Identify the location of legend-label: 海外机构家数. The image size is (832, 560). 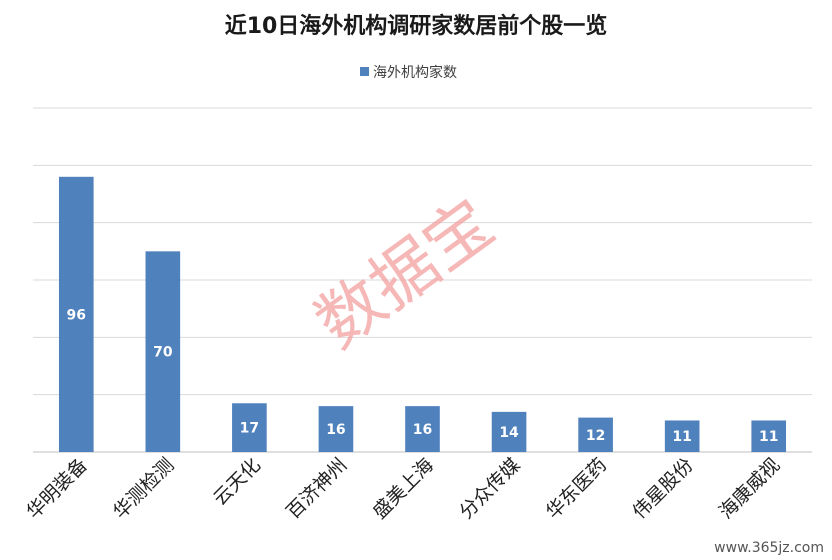
(415, 72).